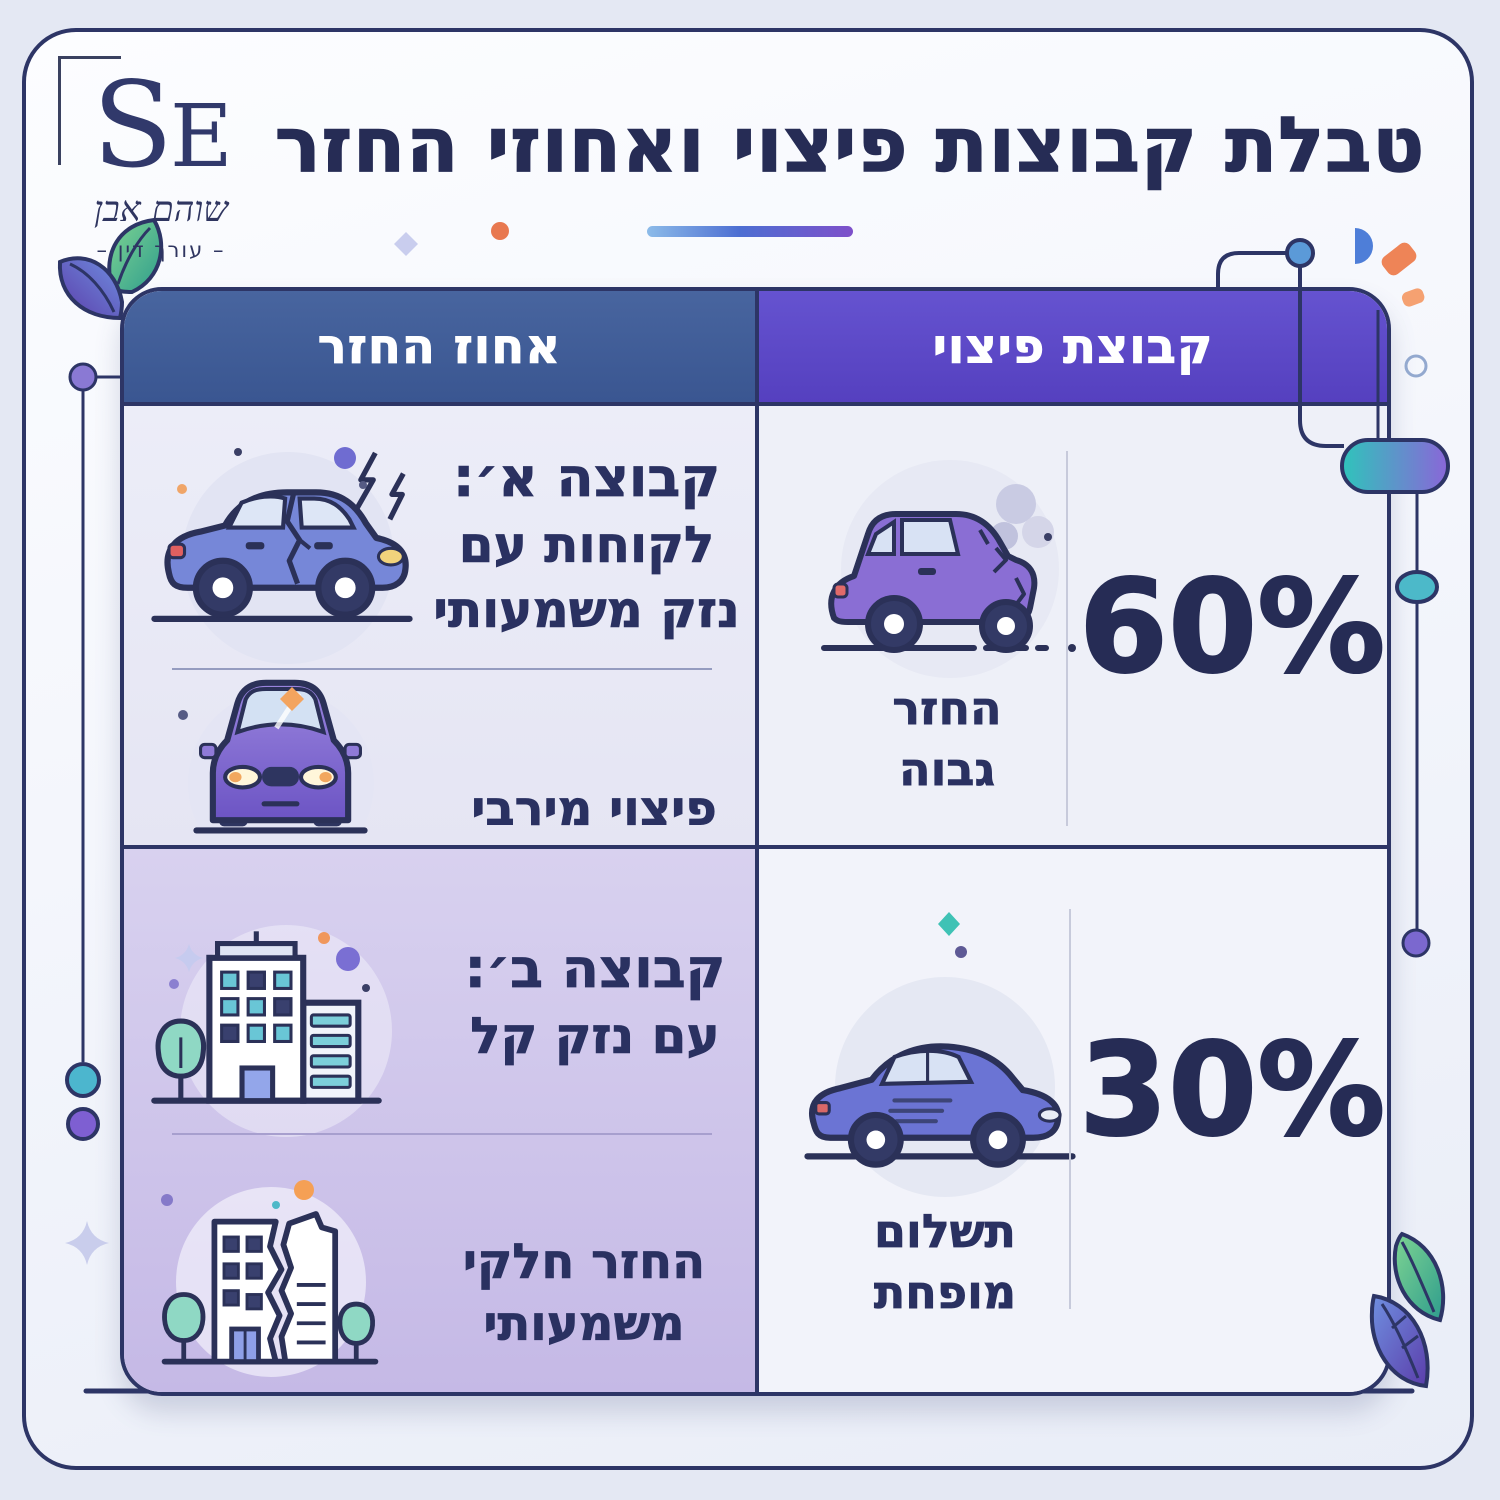  Describe the element at coordinates (266, 1017) in the screenshot. I see `city-building-icon` at that location.